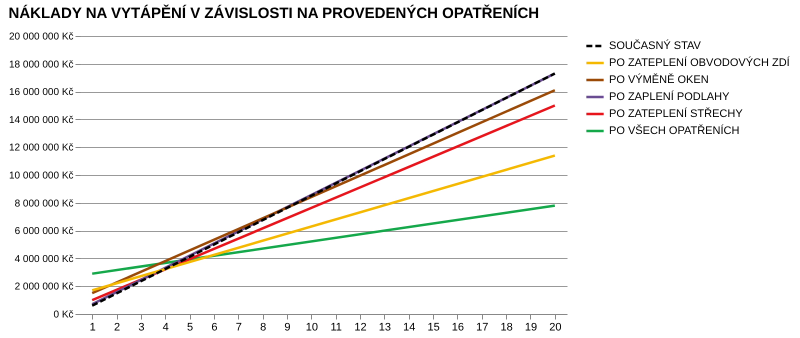  What do you see at coordinates (669, 96) in the screenshot?
I see `legend-label: PO ZAPLENÍ PODLAHY` at bounding box center [669, 96].